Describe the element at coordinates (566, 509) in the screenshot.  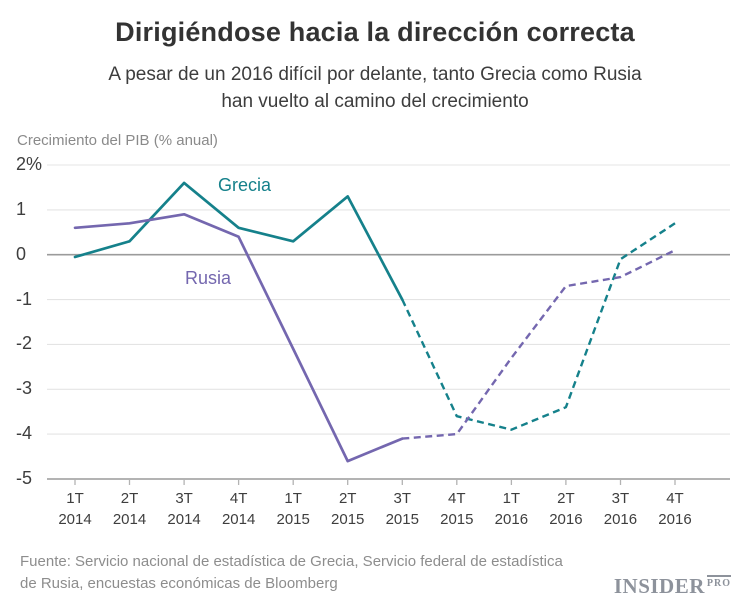
I see `x-tick-label: 2T 2016` at that location.